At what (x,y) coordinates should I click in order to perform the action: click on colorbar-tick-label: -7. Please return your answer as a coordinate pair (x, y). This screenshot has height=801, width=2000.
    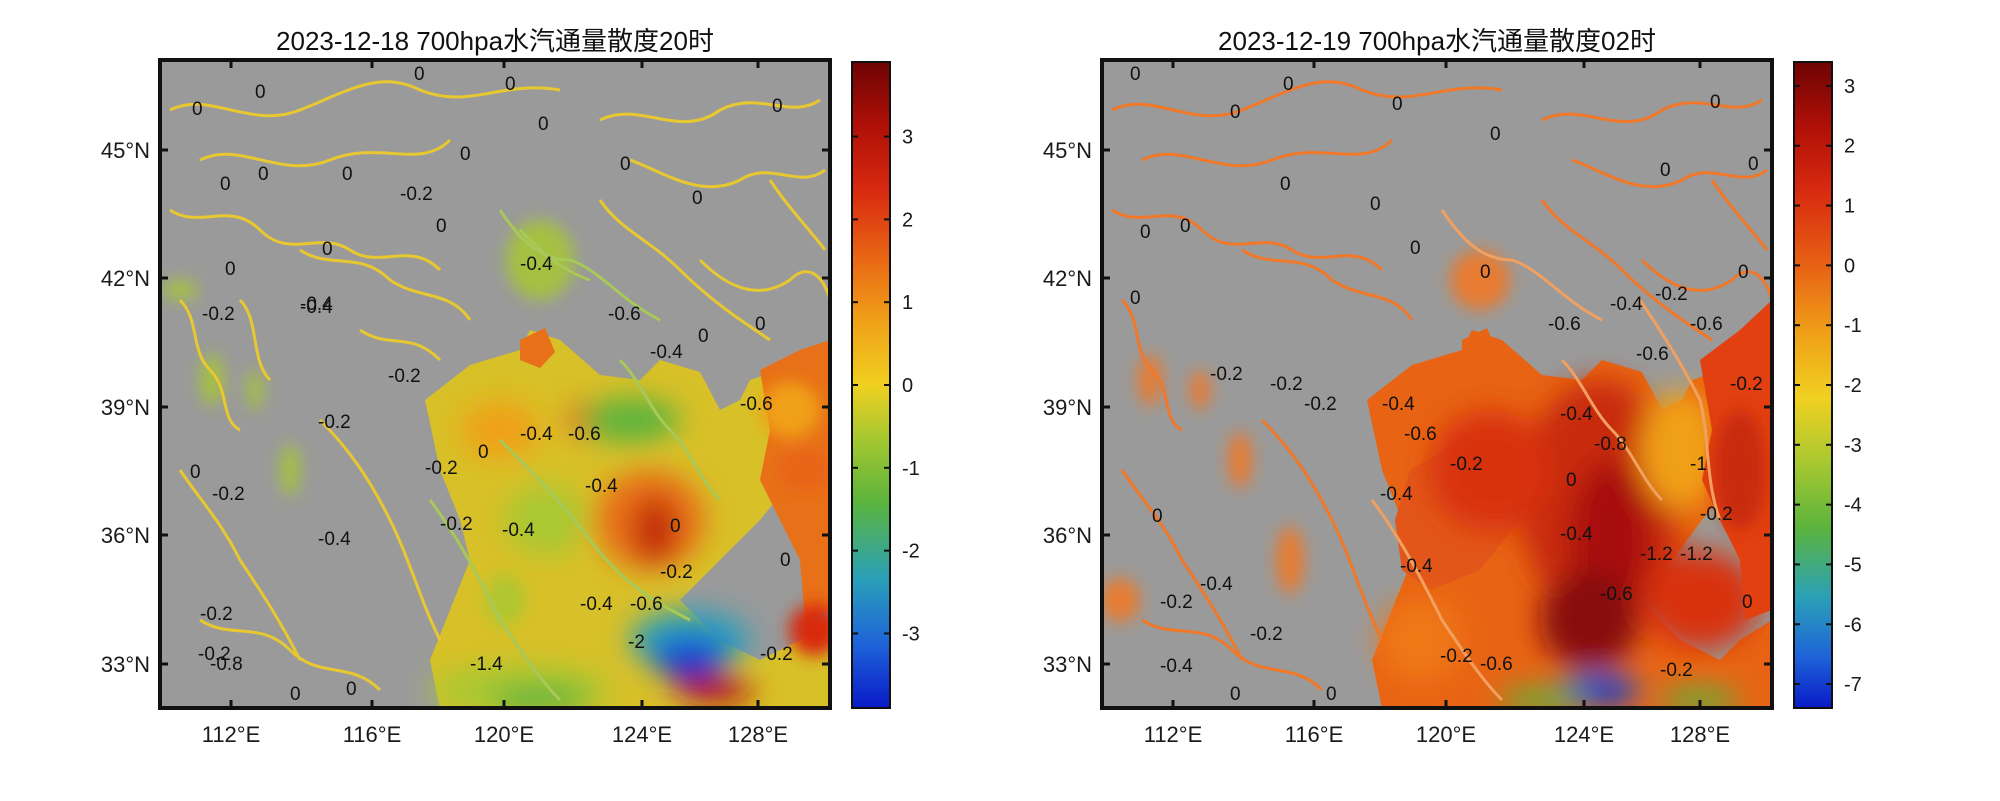
    Looking at the image, I should click on (1853, 685).